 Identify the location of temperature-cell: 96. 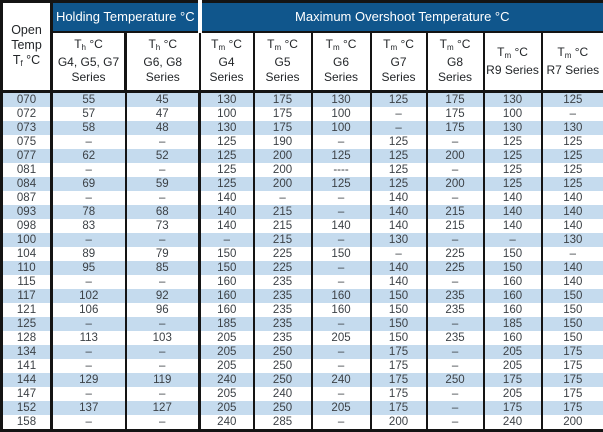
(163, 310).